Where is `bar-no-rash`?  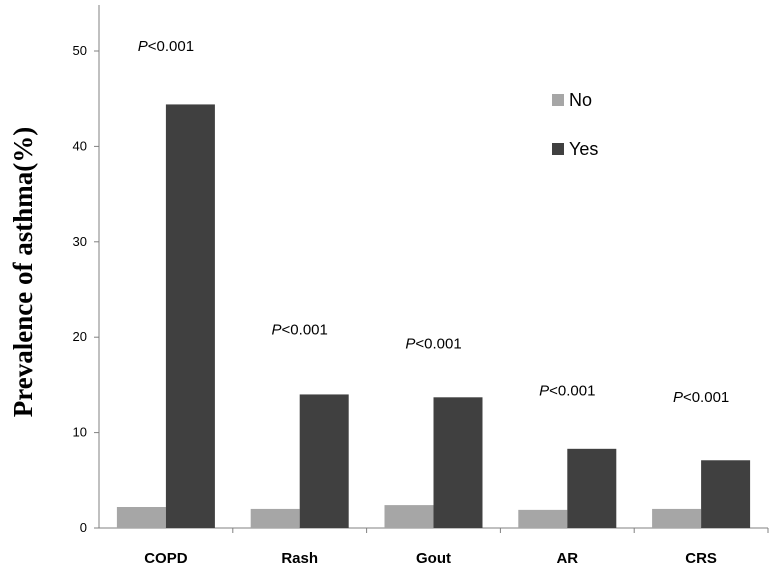 bar-no-rash is located at coordinates (275, 518).